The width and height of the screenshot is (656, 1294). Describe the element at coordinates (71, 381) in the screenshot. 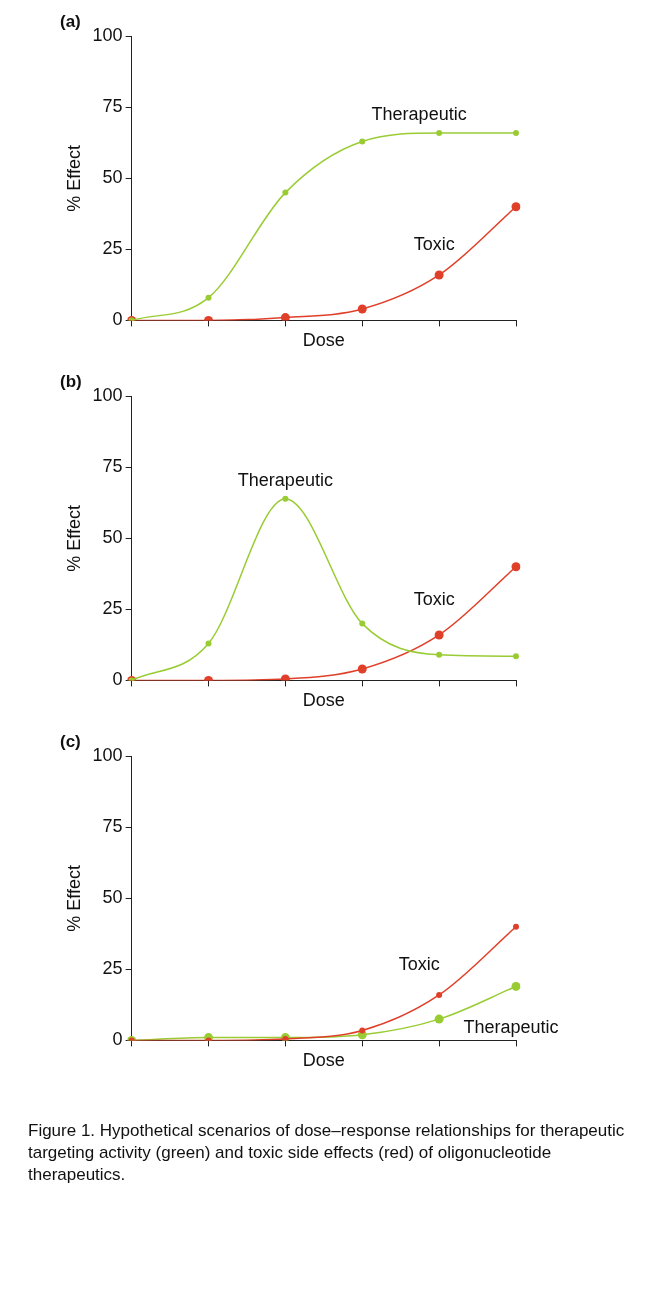

I see `chart-title: (b)` at that location.